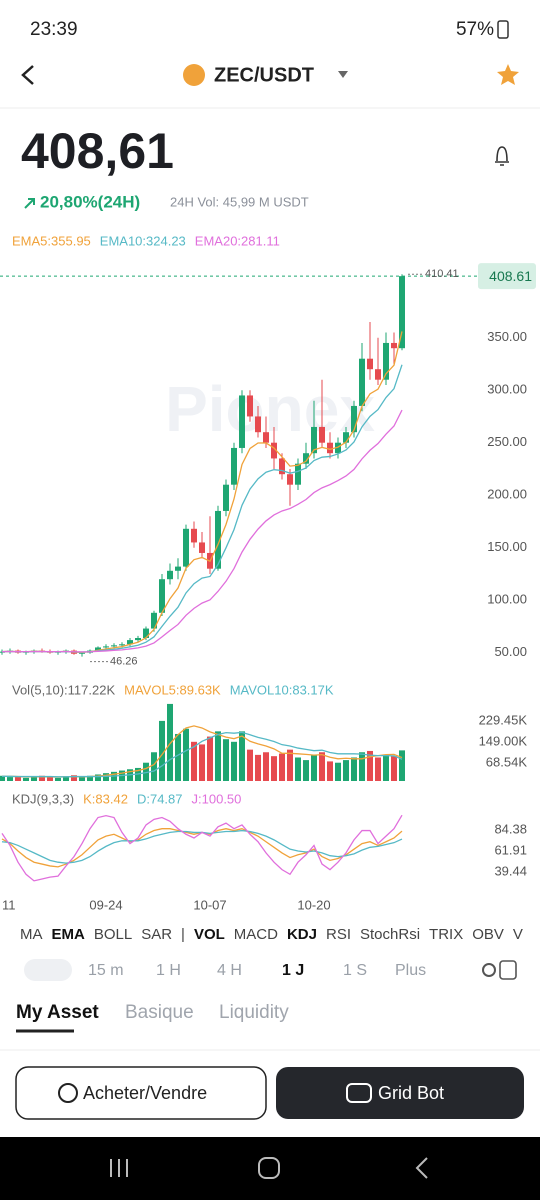 This screenshot has width=540, height=1200. Describe the element at coordinates (442, 274) in the screenshot. I see `max-label: 410.41` at that location.